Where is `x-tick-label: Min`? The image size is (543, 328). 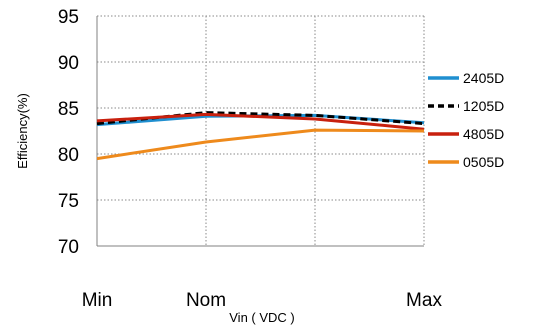
x-tick-label: Min is located at coordinates (97, 300).